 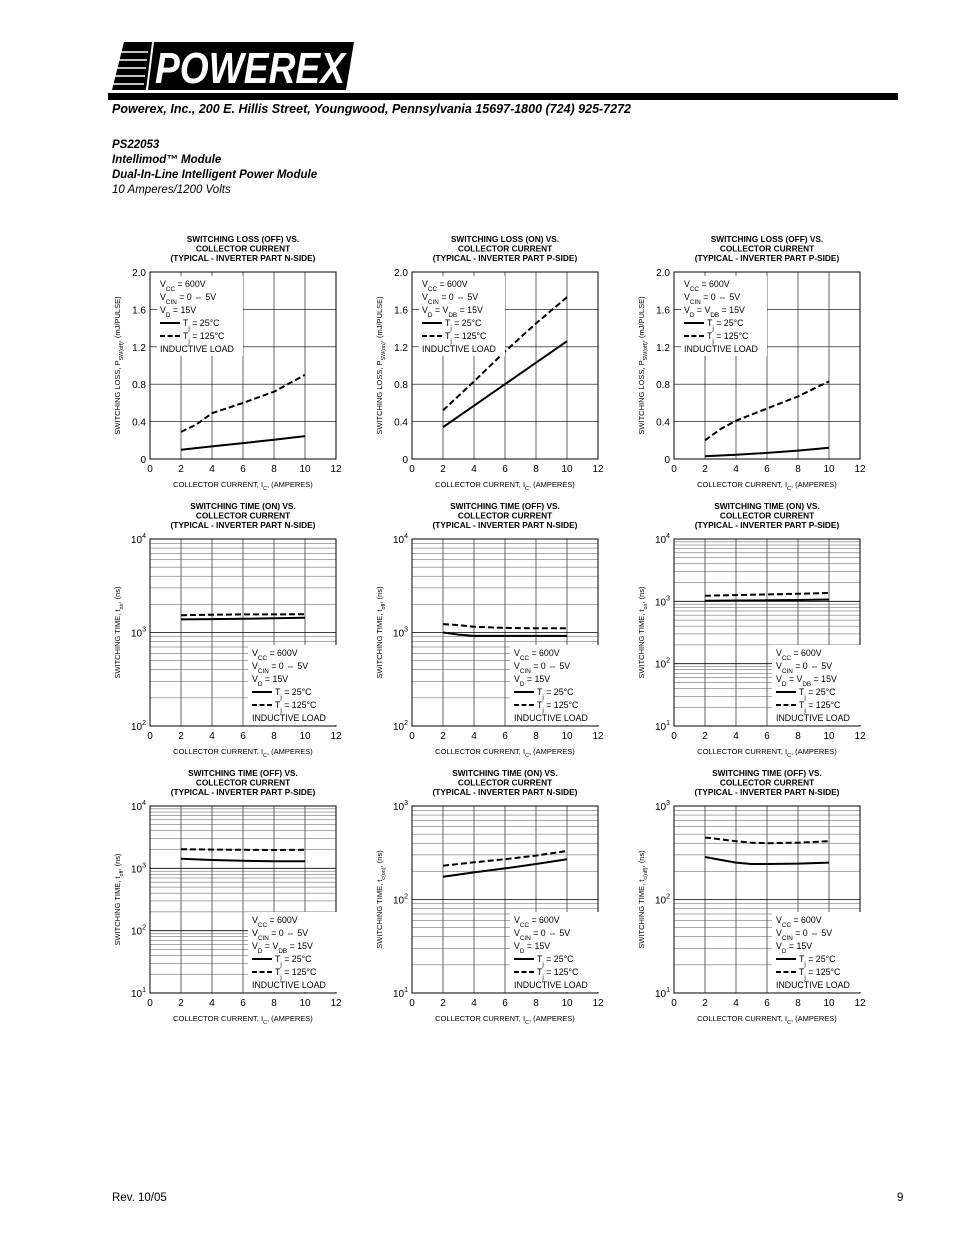 I want to click on legend-condition: VD = VDB = 15V, so click(x=714, y=312).